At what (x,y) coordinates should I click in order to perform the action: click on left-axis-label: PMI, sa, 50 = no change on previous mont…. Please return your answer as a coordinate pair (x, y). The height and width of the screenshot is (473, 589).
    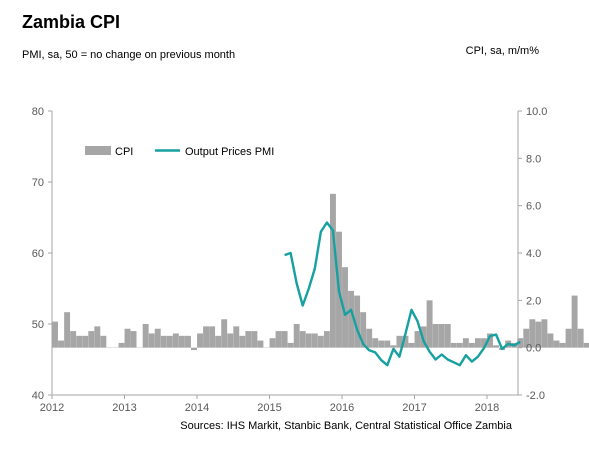
    Looking at the image, I should click on (129, 55).